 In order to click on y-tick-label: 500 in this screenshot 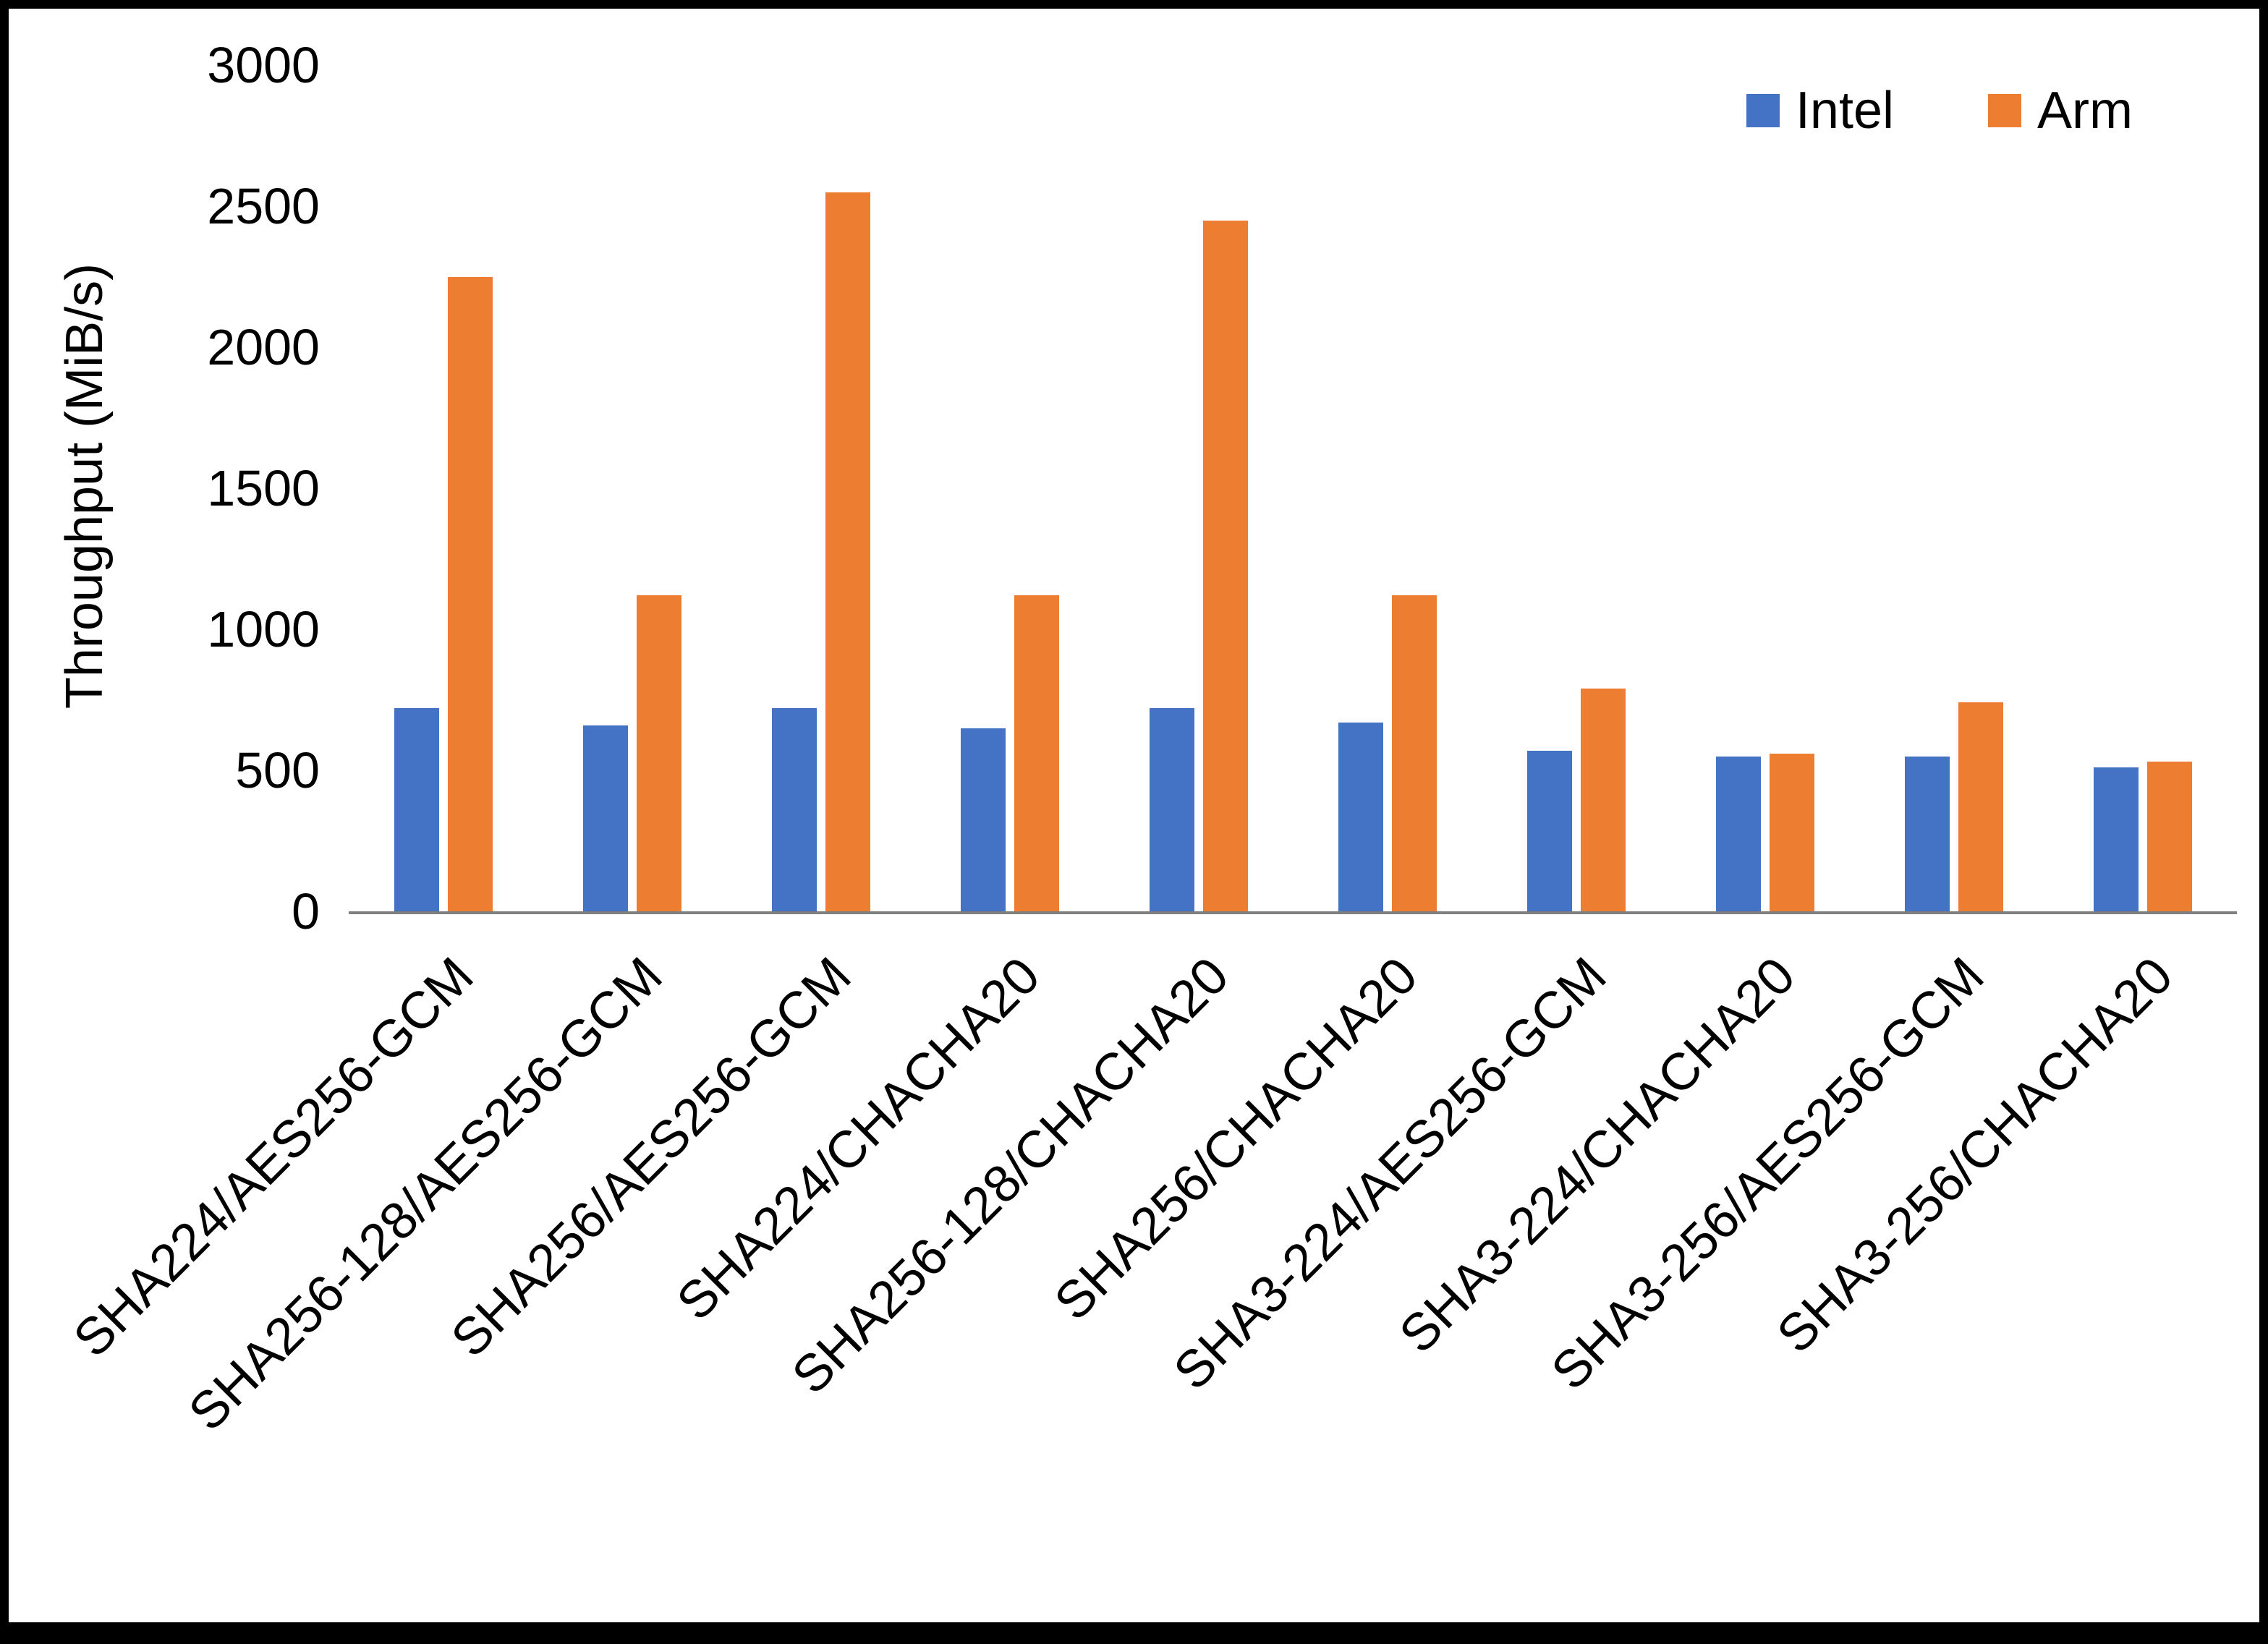, I will do `click(277, 770)`.